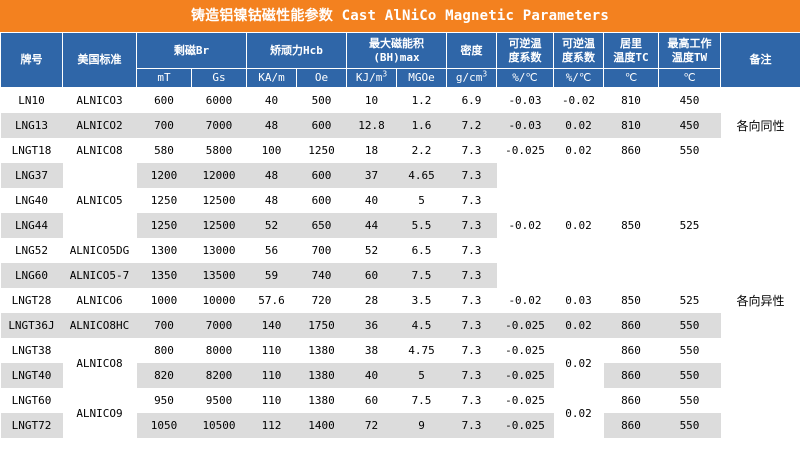 This screenshot has width=800, height=453. What do you see at coordinates (631, 57) in the screenshot?
I see `header-curie-line2: 温度TC` at bounding box center [631, 57].